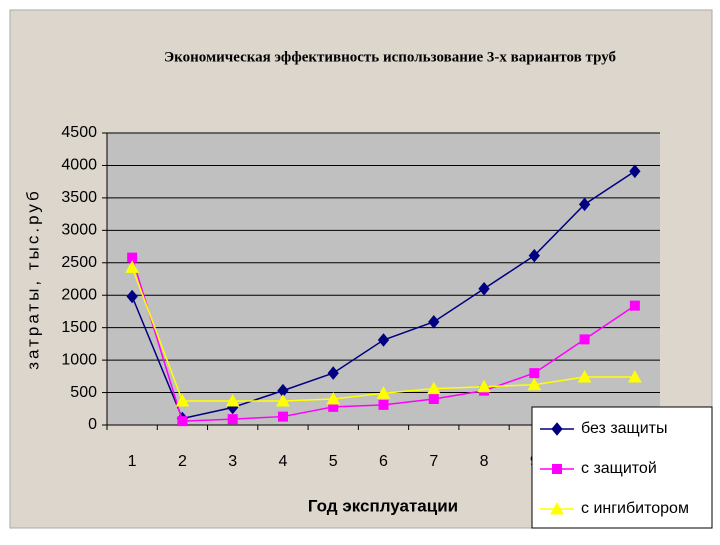 Image resolution: width=720 pixels, height=545 pixels. I want to click on x-tick-label: 1, so click(132, 461).